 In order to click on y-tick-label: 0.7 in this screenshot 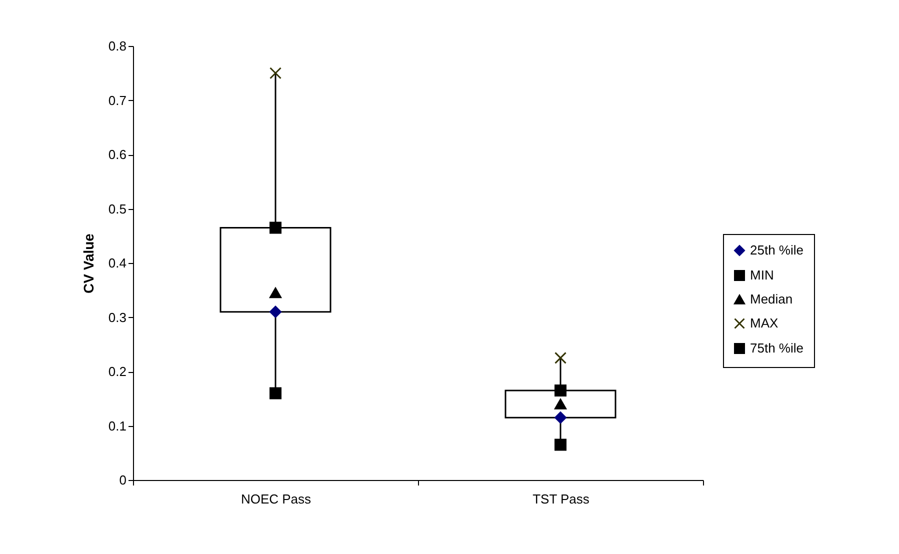, I will do `click(117, 100)`.